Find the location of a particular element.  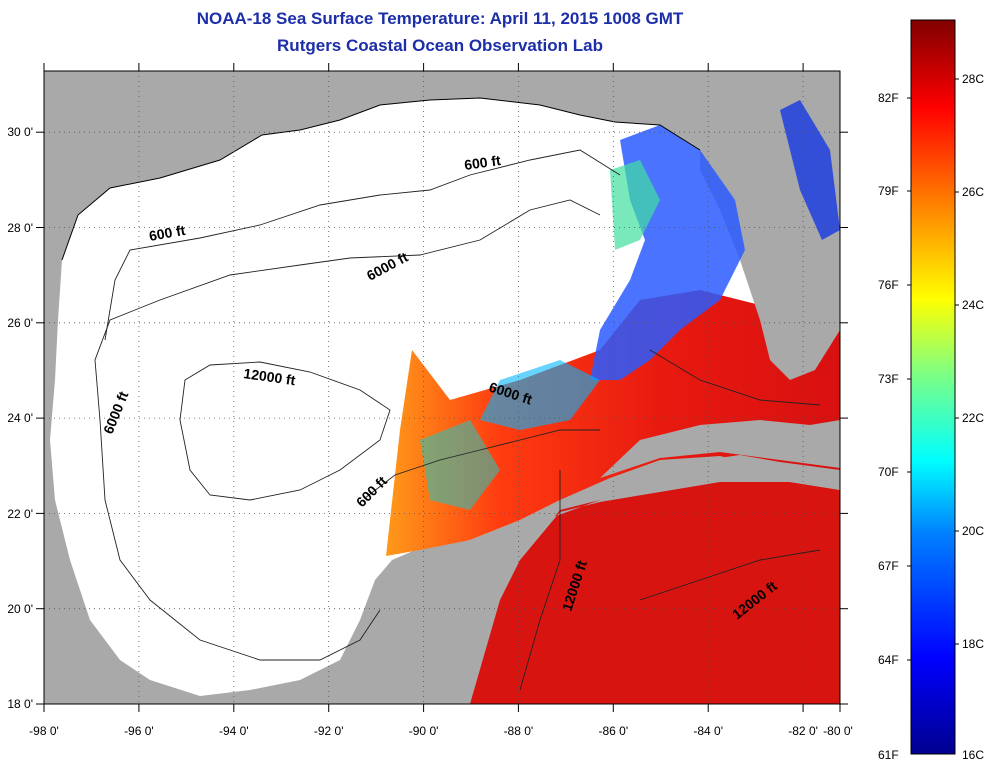

lon-tick-label: -96 0' is located at coordinates (139, 731).